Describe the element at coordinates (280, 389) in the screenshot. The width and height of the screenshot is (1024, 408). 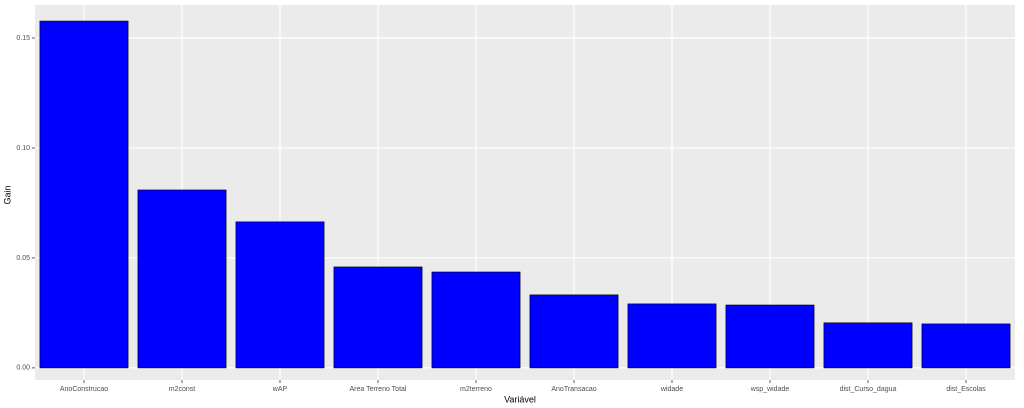
I see `x-tick-label: wAP` at that location.